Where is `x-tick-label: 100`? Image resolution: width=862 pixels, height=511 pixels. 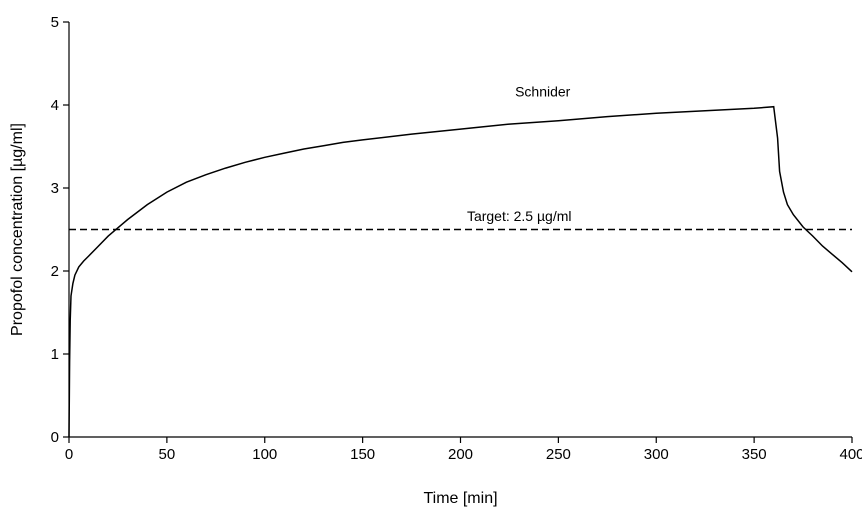
x-tick-label: 100 is located at coordinates (264, 454).